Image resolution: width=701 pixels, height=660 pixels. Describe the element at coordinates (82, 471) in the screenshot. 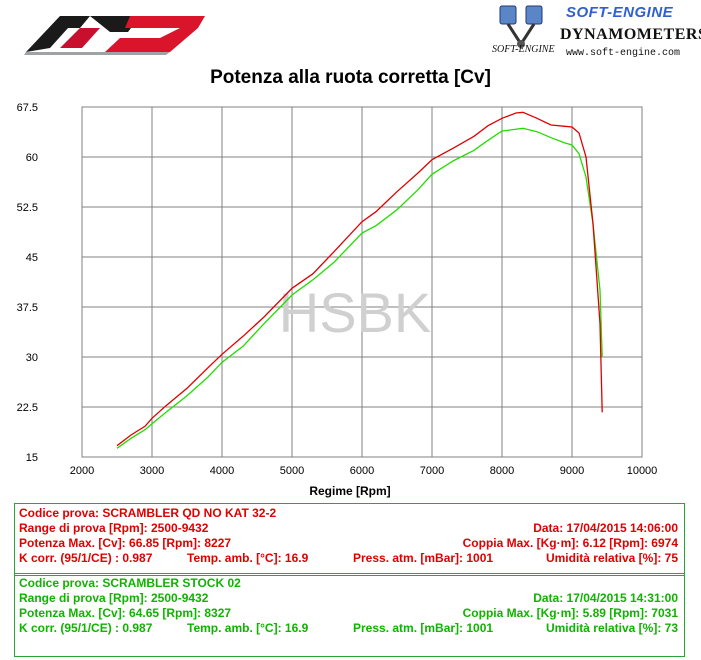

I see `x-tick-label: 2000` at that location.